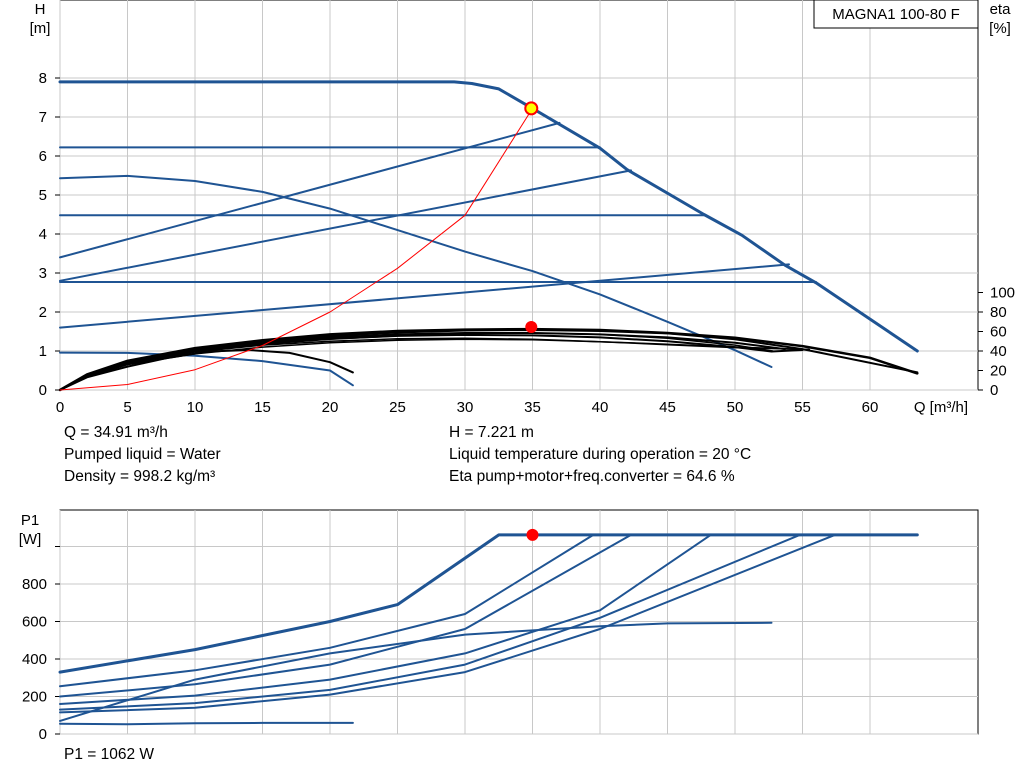 The height and width of the screenshot is (781, 1024). I want to click on x-tick-label: 45, so click(667, 407).